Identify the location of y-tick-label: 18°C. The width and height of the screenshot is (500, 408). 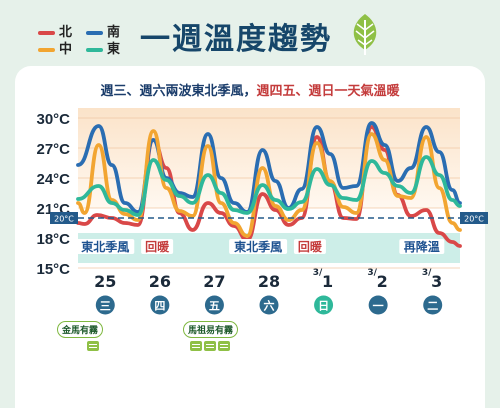
(53, 239).